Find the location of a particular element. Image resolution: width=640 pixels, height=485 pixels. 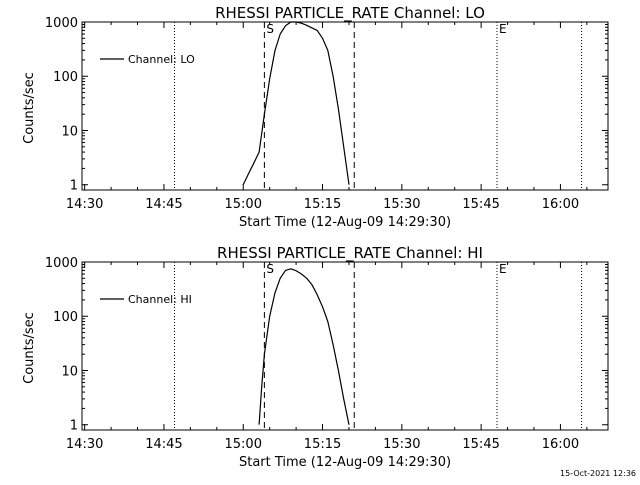

chart-title: RHESSI PARTICLE_RATE Channel: LO is located at coordinates (350, 13).